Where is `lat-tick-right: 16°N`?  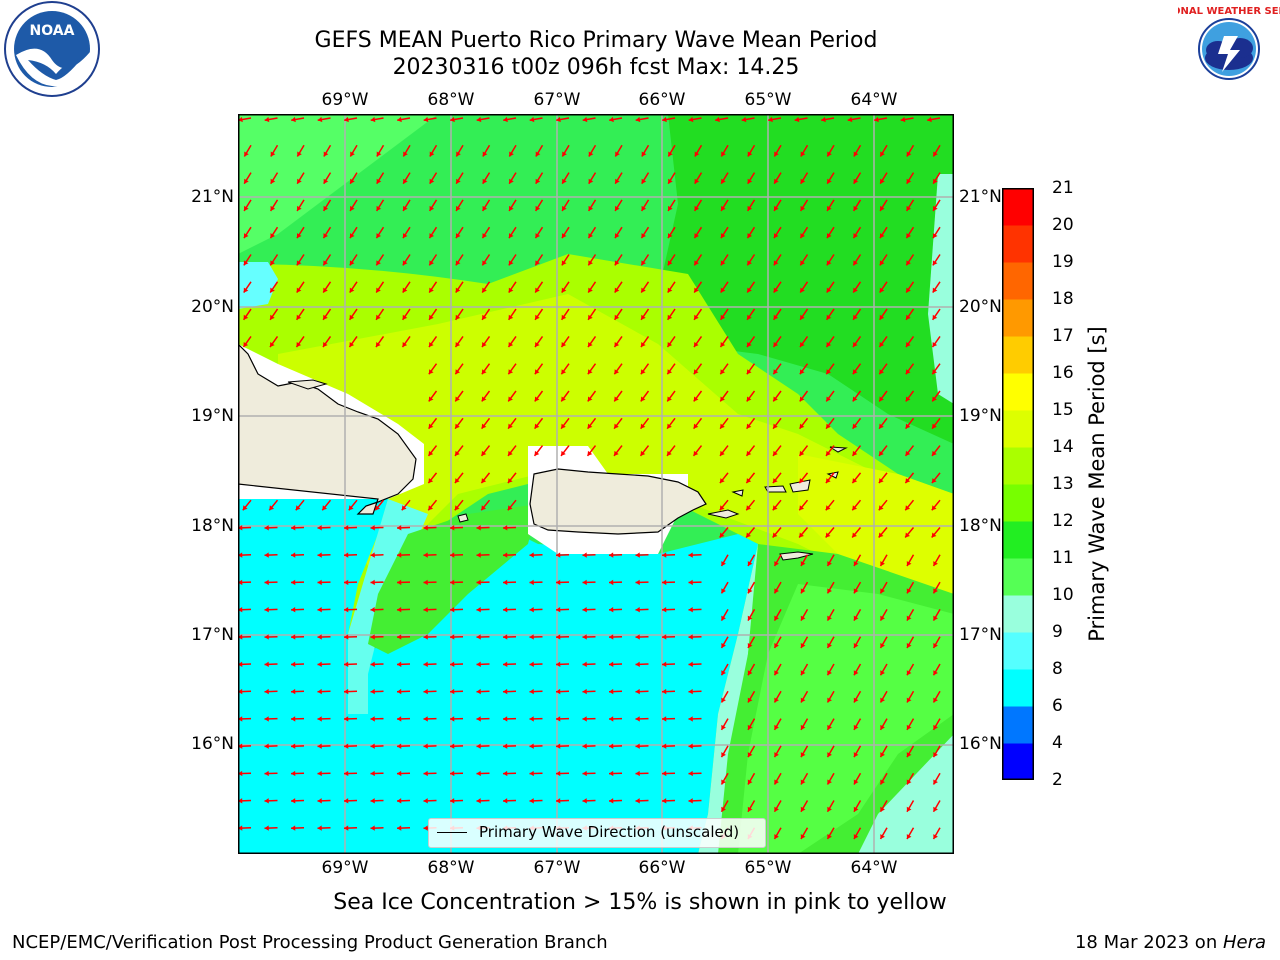
lat-tick-right: 16°N is located at coordinates (980, 744).